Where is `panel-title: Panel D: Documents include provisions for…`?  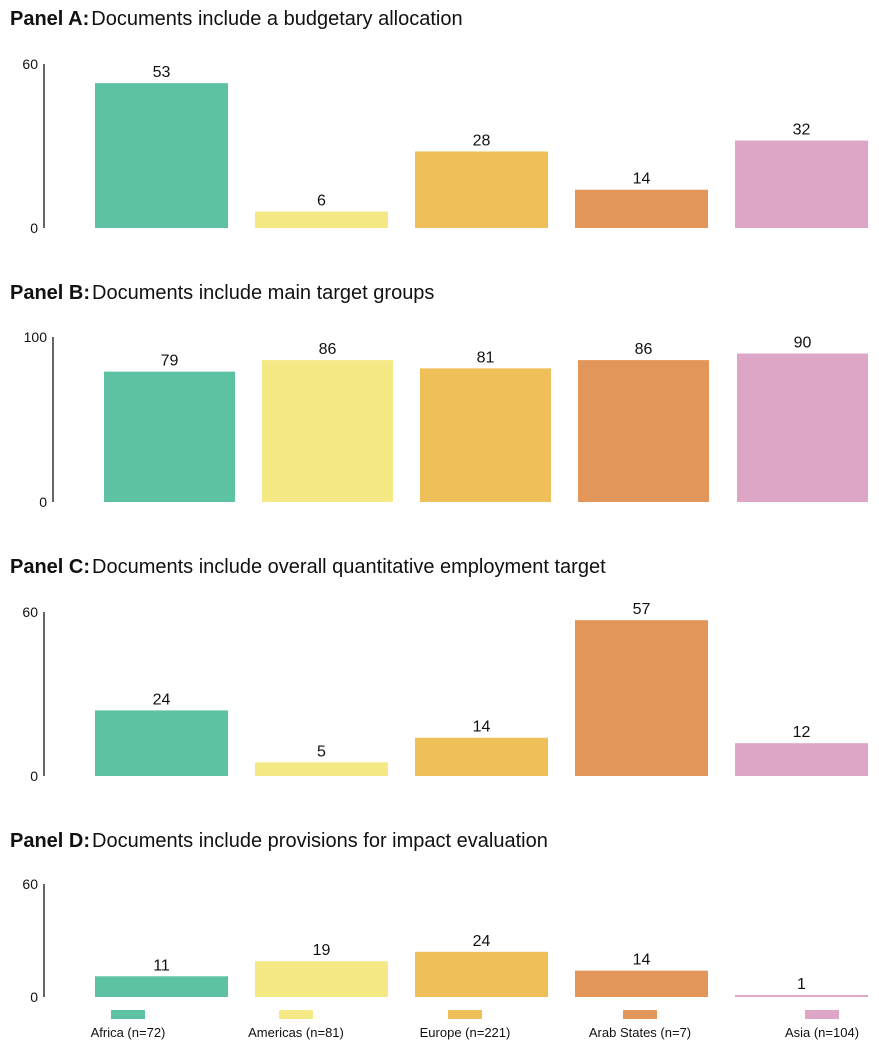 panel-title: Panel D: Documents include provisions for… is located at coordinates (279, 841).